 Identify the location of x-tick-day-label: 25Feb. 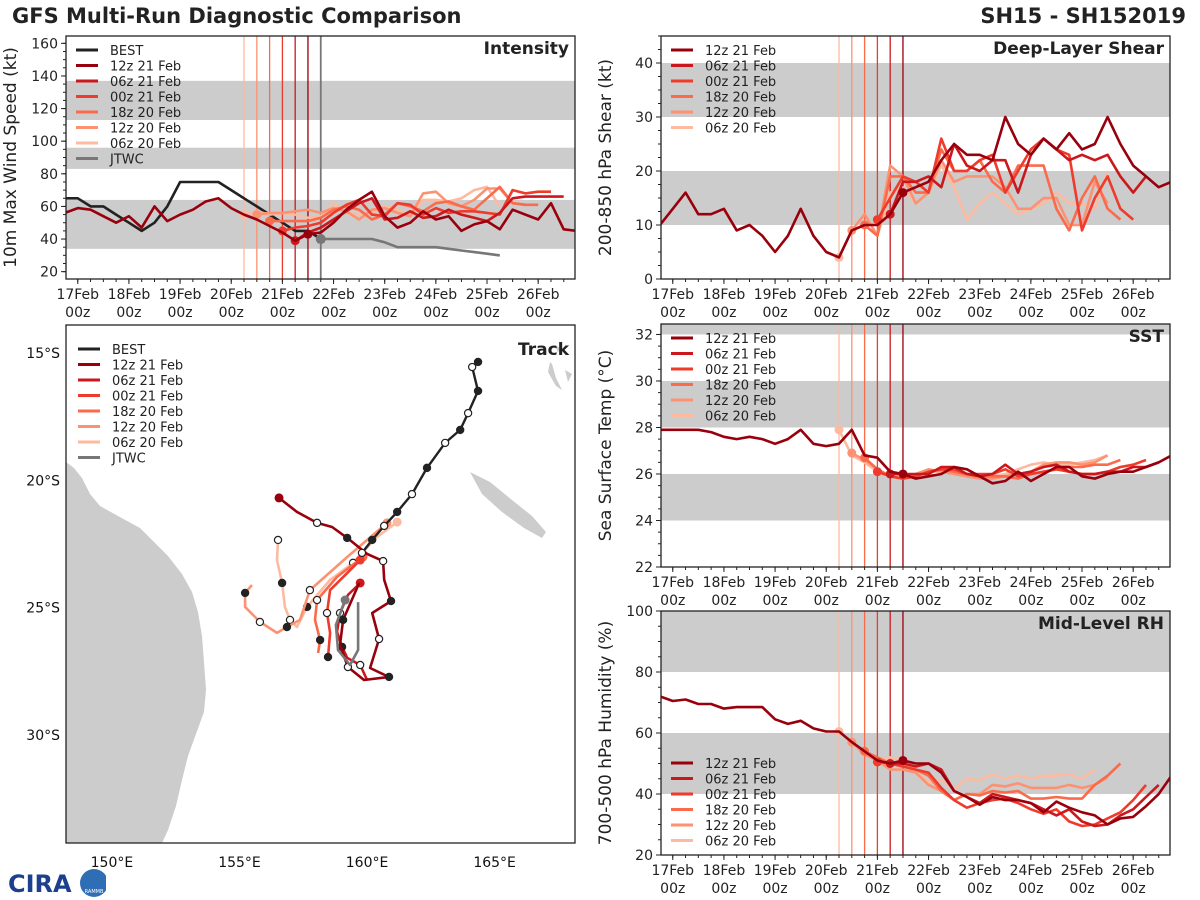
(487, 295).